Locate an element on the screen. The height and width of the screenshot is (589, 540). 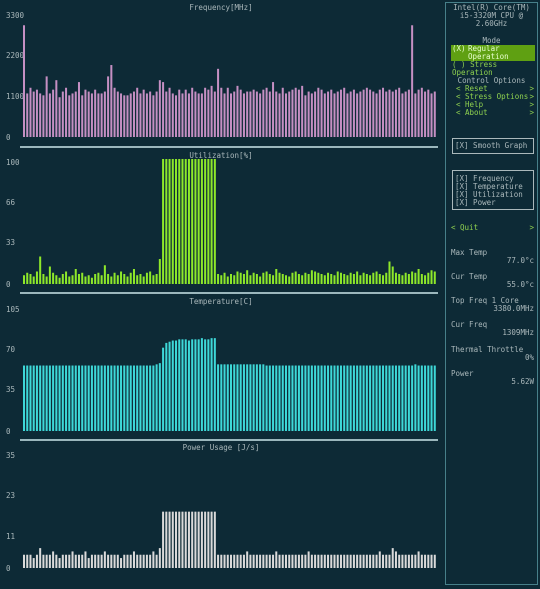
help-button: < Help is located at coordinates (470, 104).